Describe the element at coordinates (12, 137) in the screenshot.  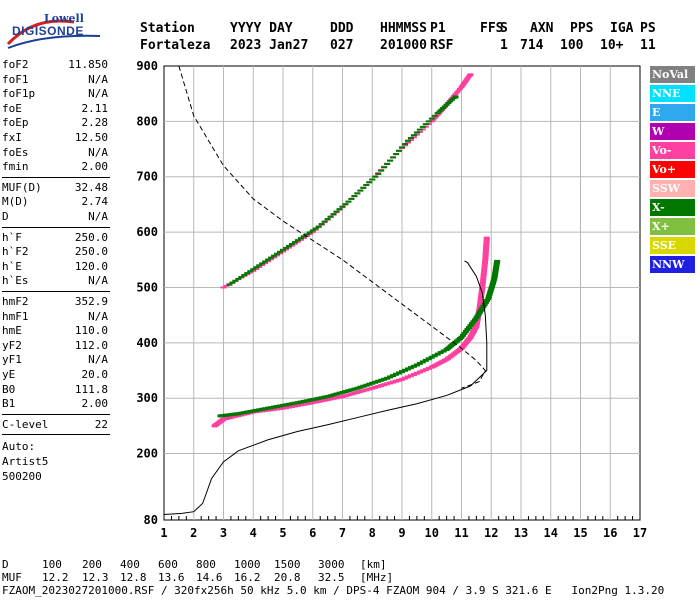
I see `param-label: fxI` at that location.